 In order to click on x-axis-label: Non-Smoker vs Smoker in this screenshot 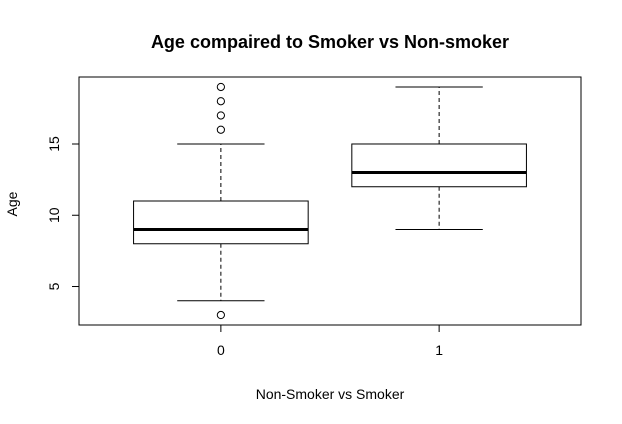, I will do `click(330, 394)`.